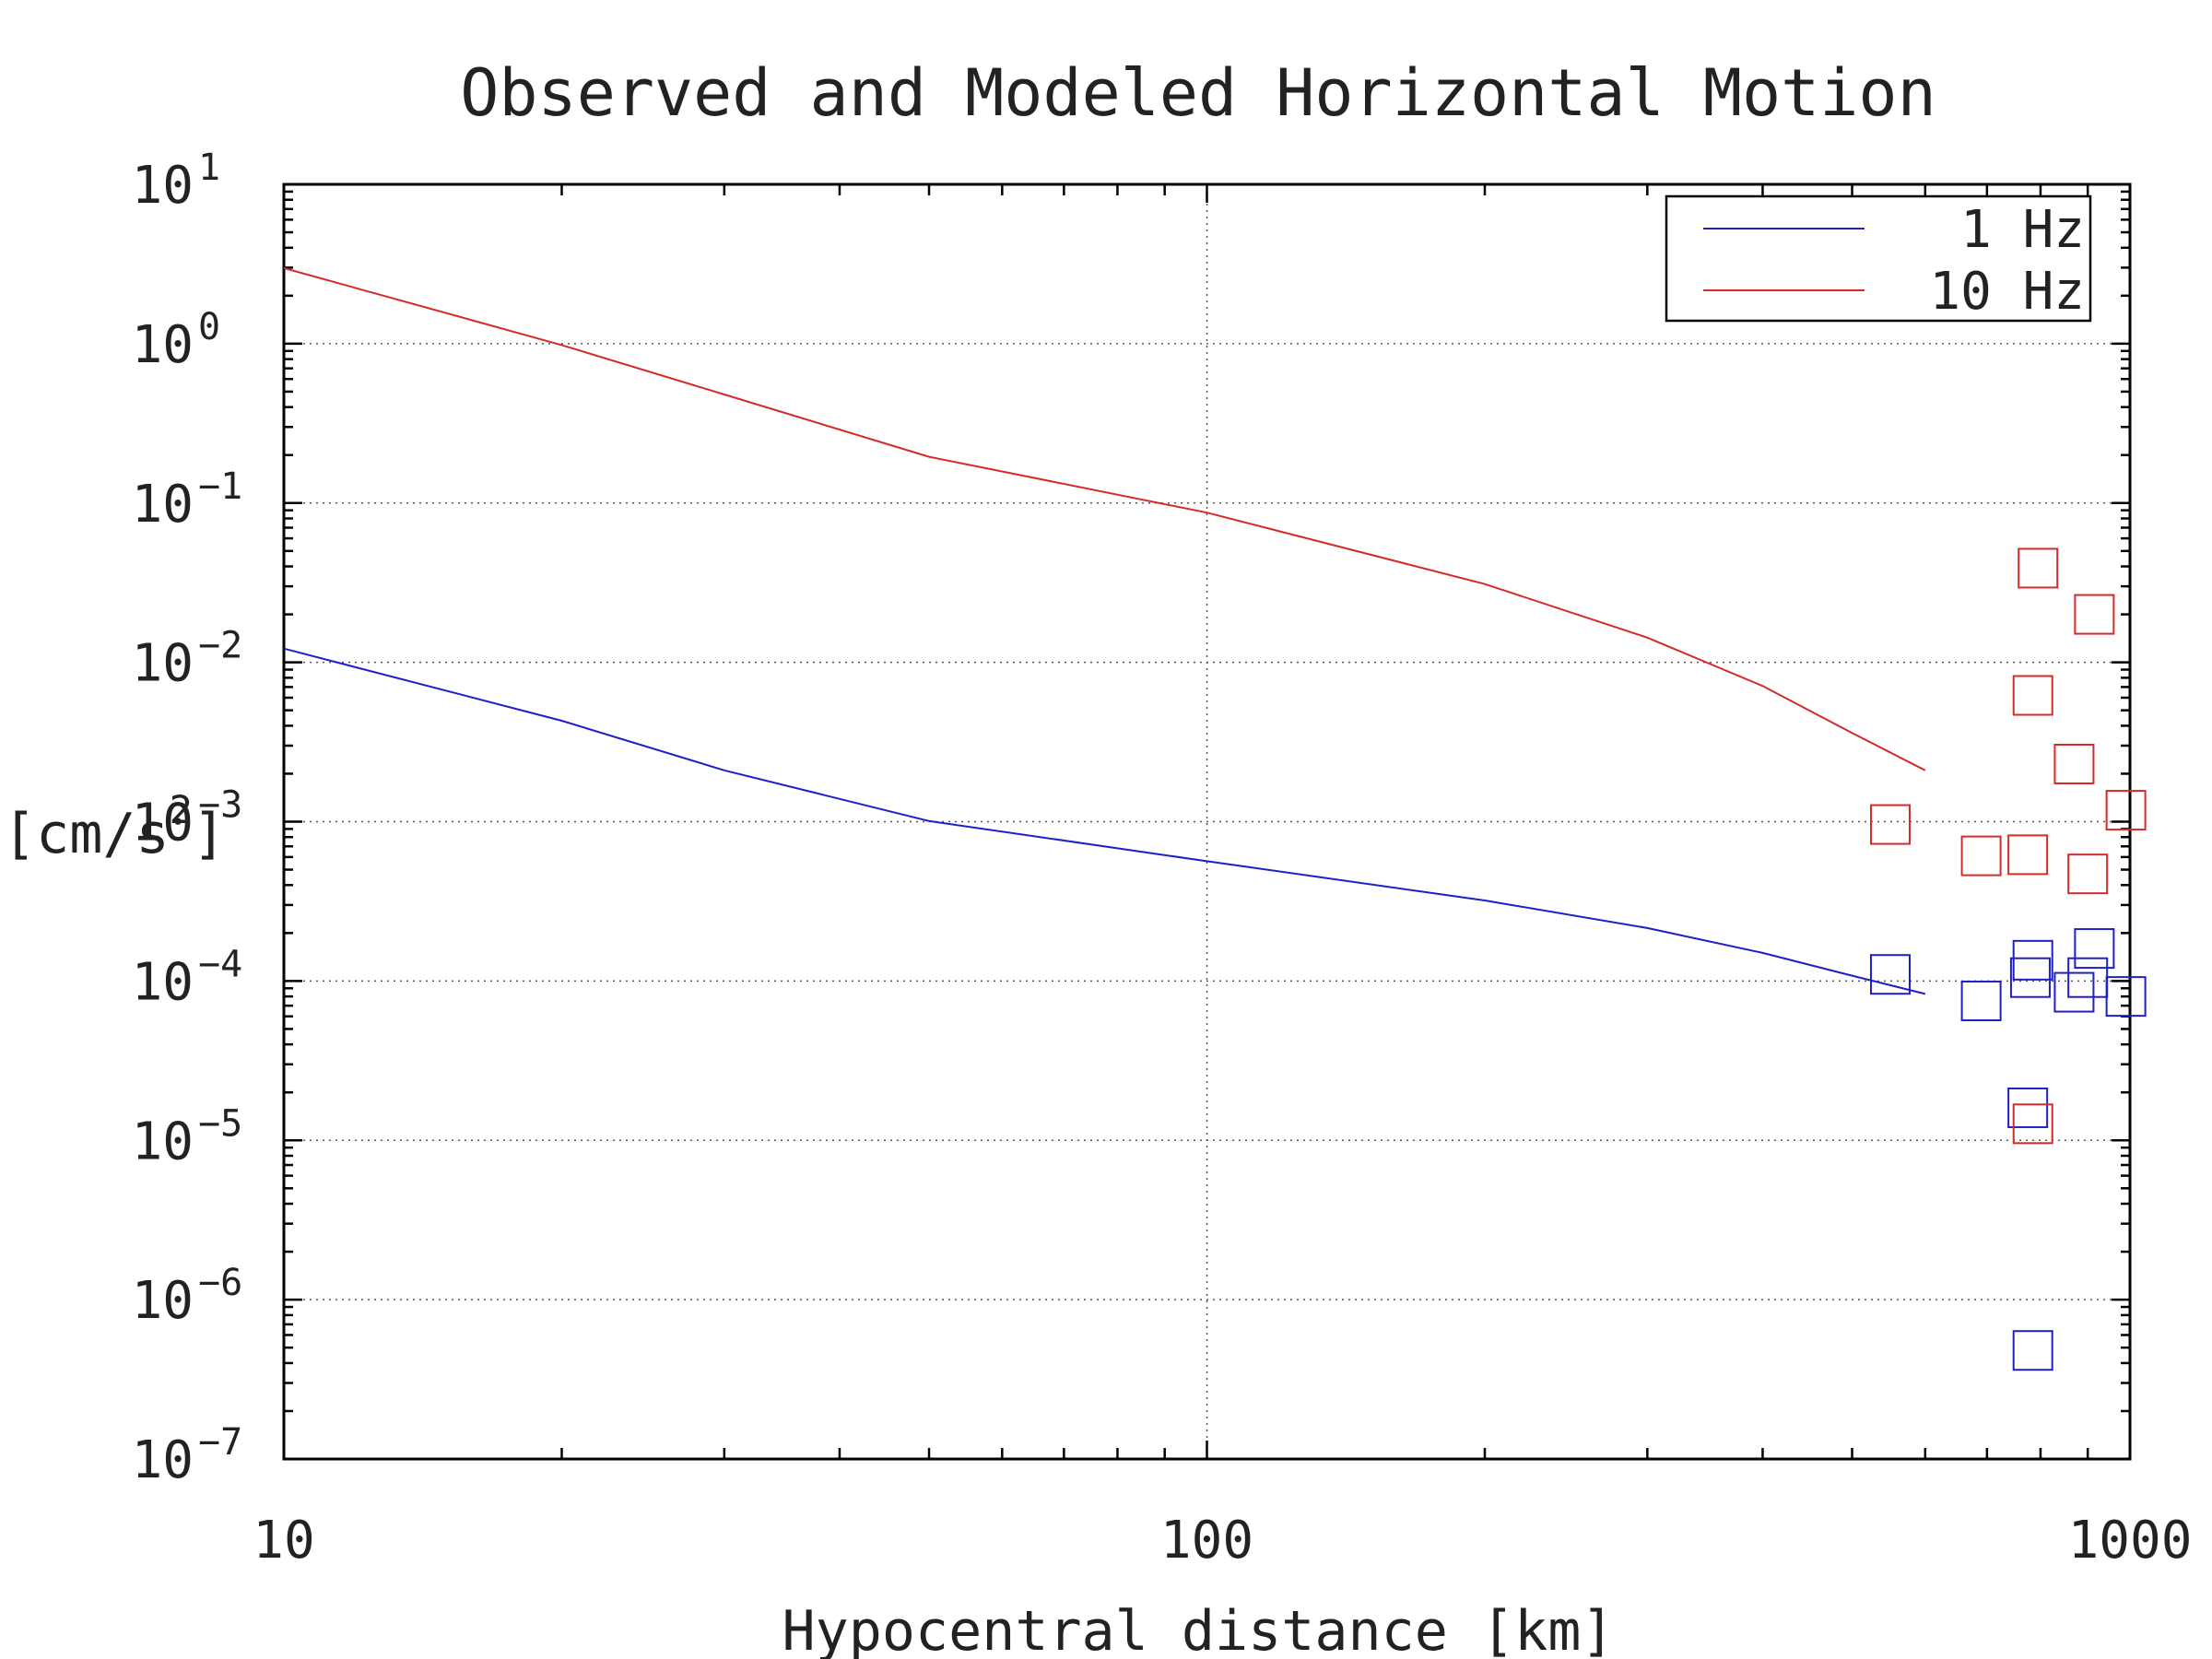 The image size is (2212, 1659). What do you see at coordinates (220, 486) in the screenshot?
I see `y-tick-exponent: −1` at bounding box center [220, 486].